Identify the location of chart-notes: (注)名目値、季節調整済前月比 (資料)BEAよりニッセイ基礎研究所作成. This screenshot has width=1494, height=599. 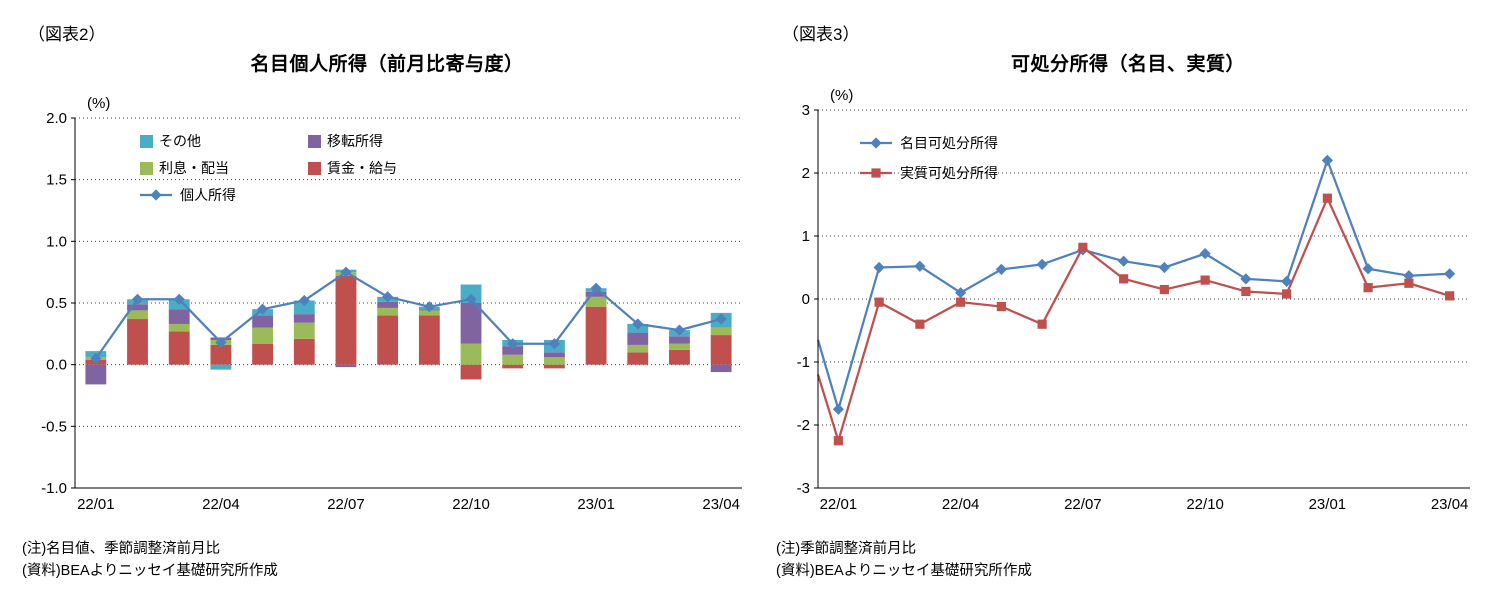
(387, 560).